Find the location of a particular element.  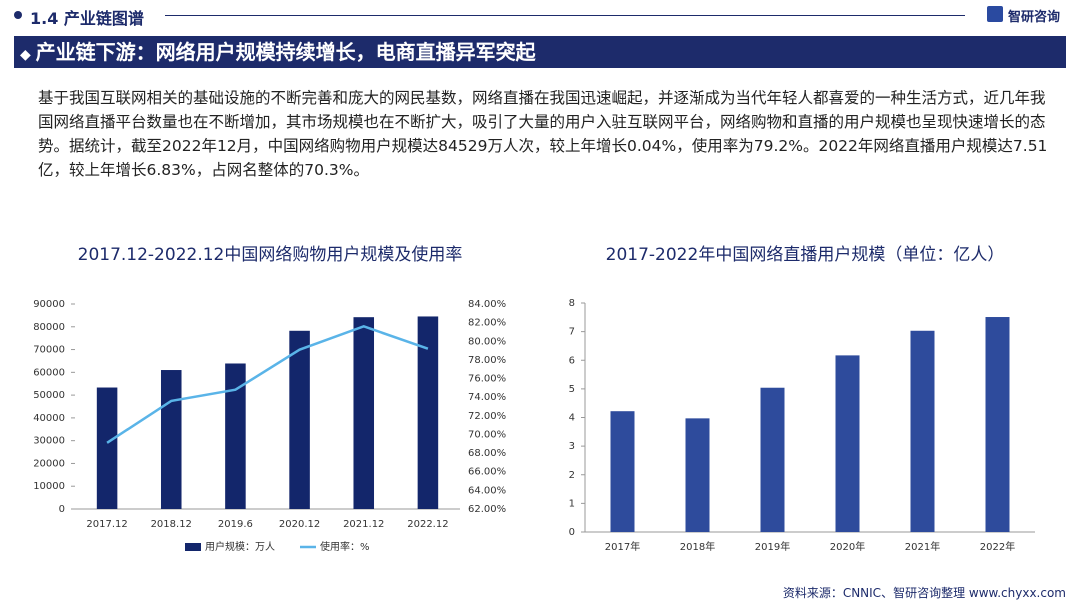

y-tick-label: 3 is located at coordinates (572, 446).